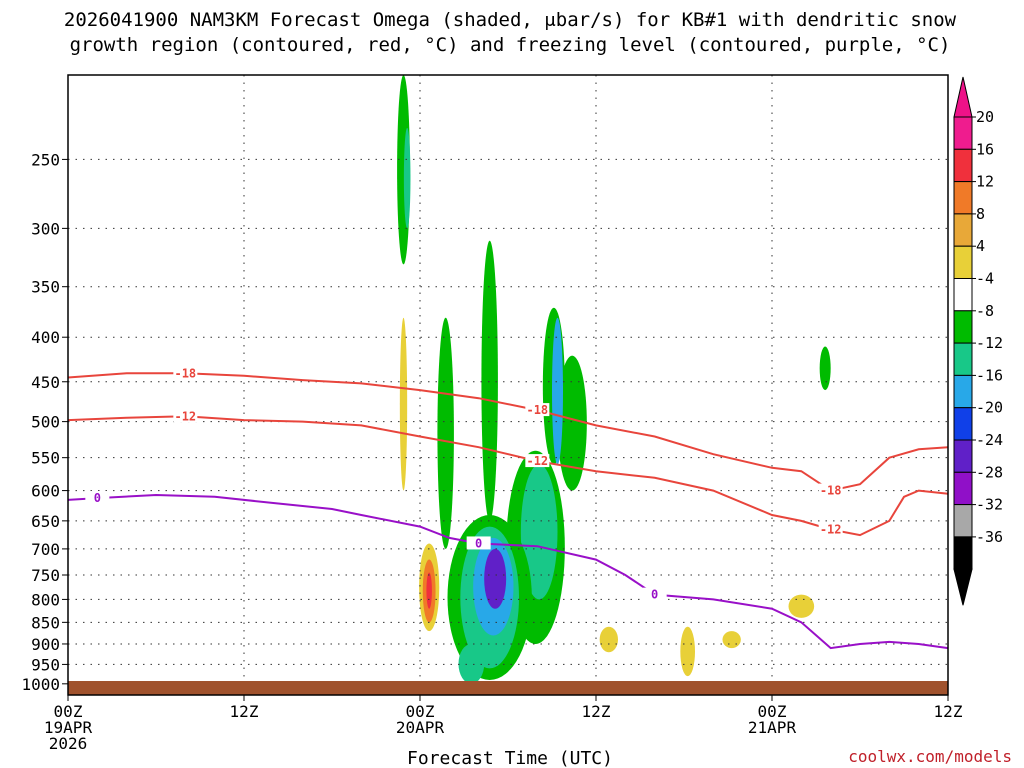  Describe the element at coordinates (557, 391) in the screenshot. I see `omega-blob-blue` at that location.